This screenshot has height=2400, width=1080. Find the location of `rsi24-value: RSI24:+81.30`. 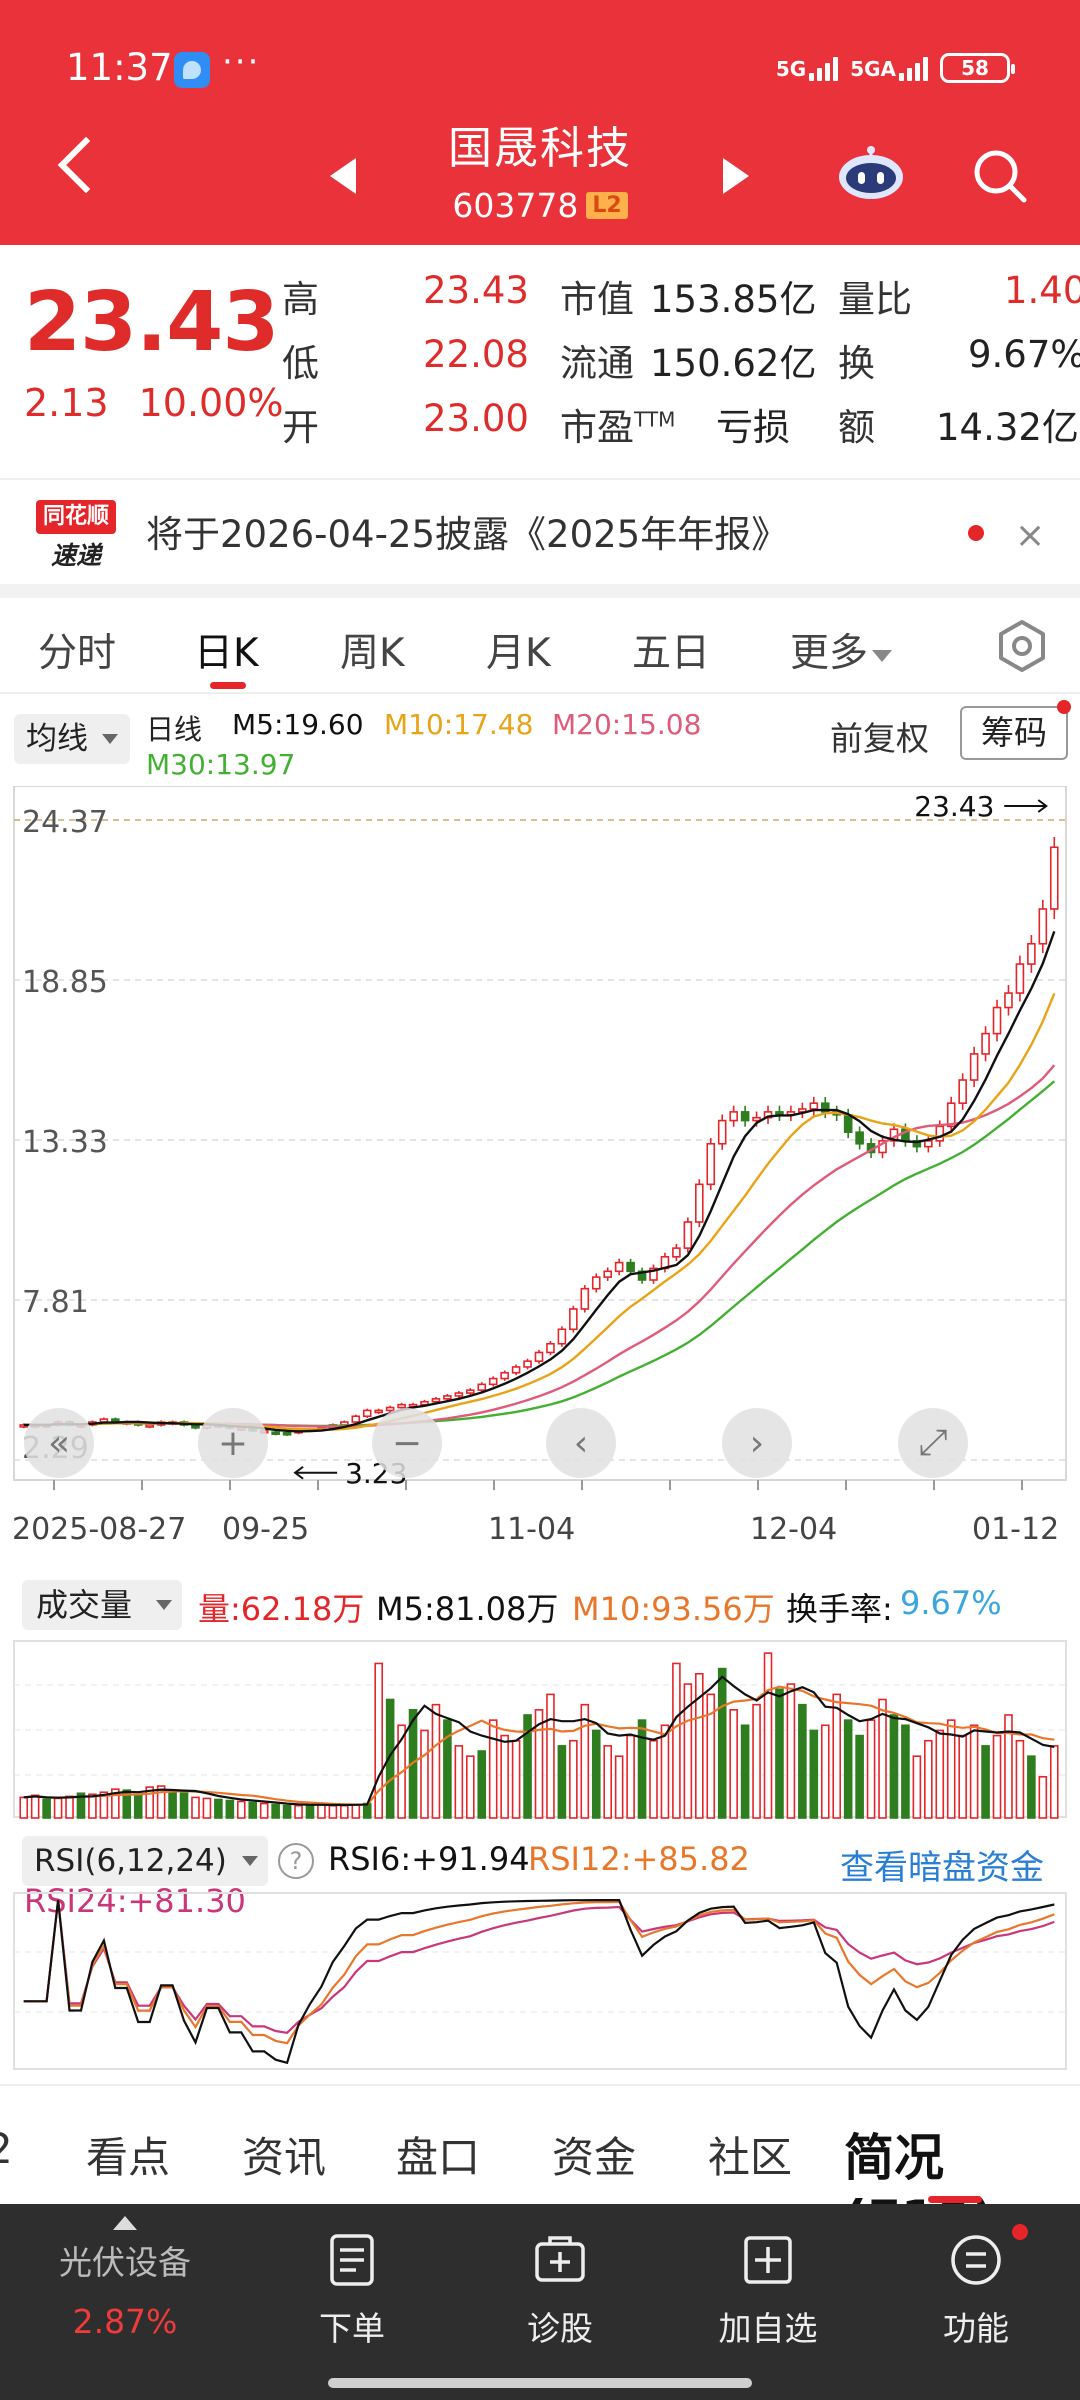

rsi24-value: RSI24:+81.30 is located at coordinates (135, 1901).